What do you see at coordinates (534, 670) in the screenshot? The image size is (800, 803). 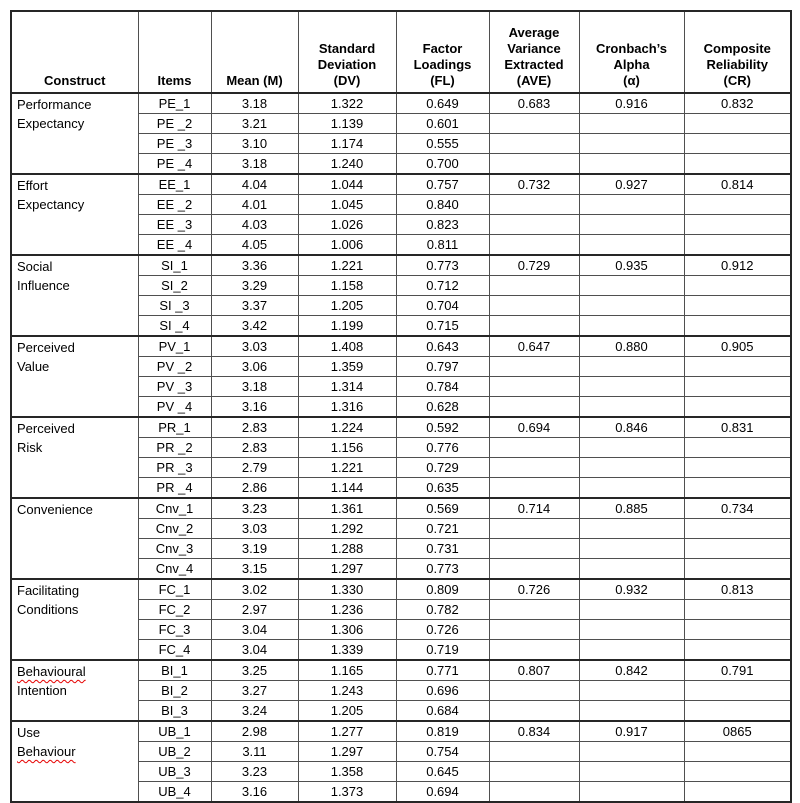 I see `cell-ave: 0.807` at bounding box center [534, 670].